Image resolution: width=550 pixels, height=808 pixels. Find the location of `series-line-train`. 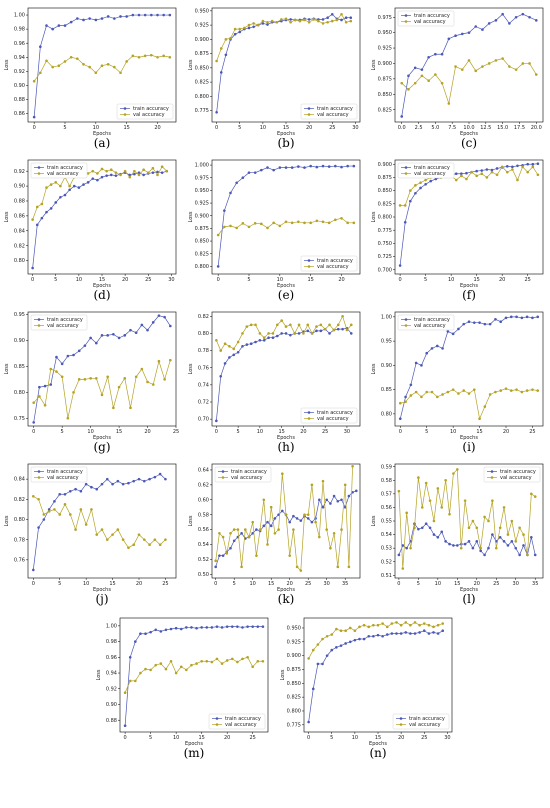

series-line-train is located at coordinates (193, 676).